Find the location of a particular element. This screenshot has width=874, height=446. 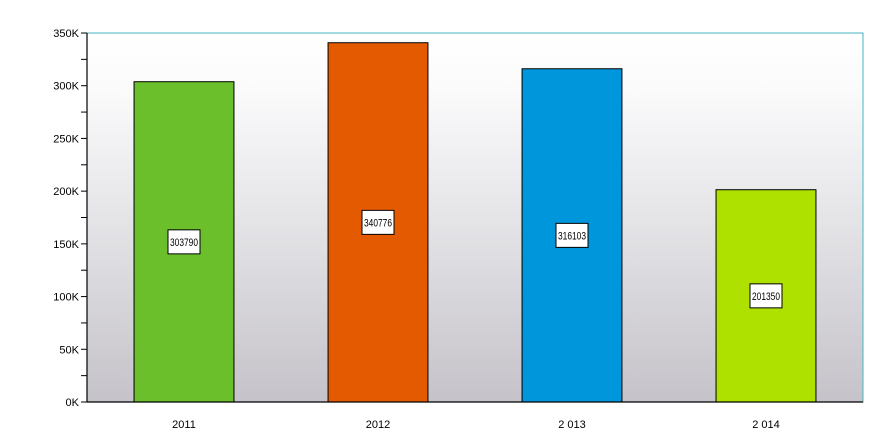

y-tick-label: 250K is located at coordinates (66, 139).